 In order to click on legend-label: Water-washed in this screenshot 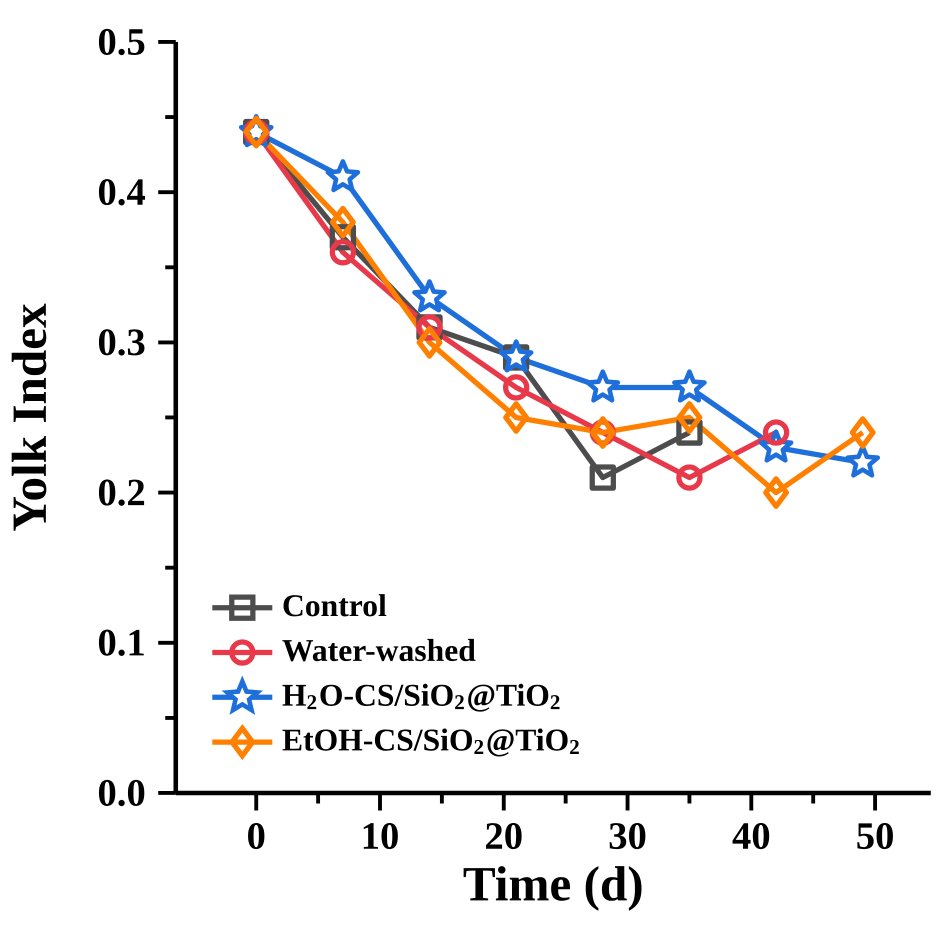, I will do `click(379, 650)`.